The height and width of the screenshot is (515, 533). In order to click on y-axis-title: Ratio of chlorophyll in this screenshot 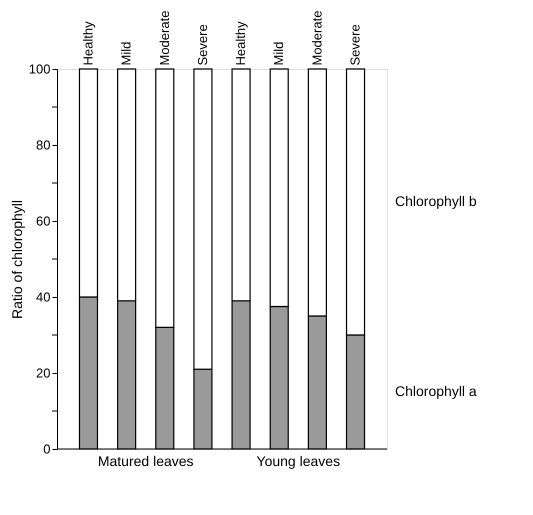, I will do `click(16, 260)`.